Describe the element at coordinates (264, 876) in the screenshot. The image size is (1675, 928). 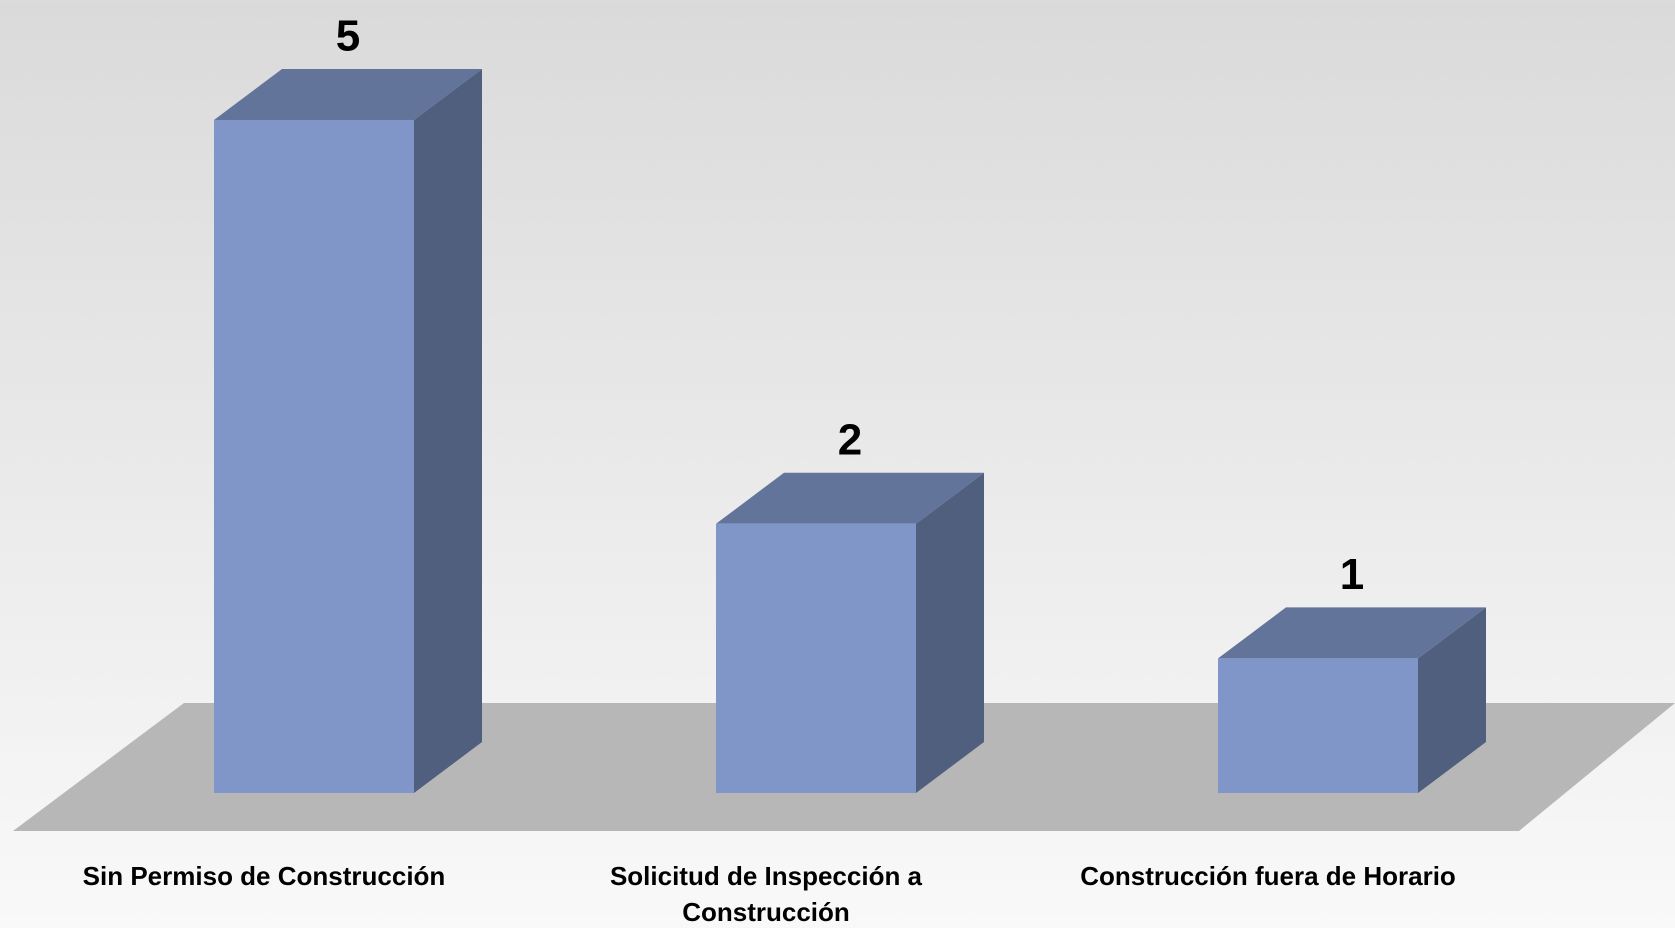
I see `category-label: Sin Permiso de Construcción` at that location.